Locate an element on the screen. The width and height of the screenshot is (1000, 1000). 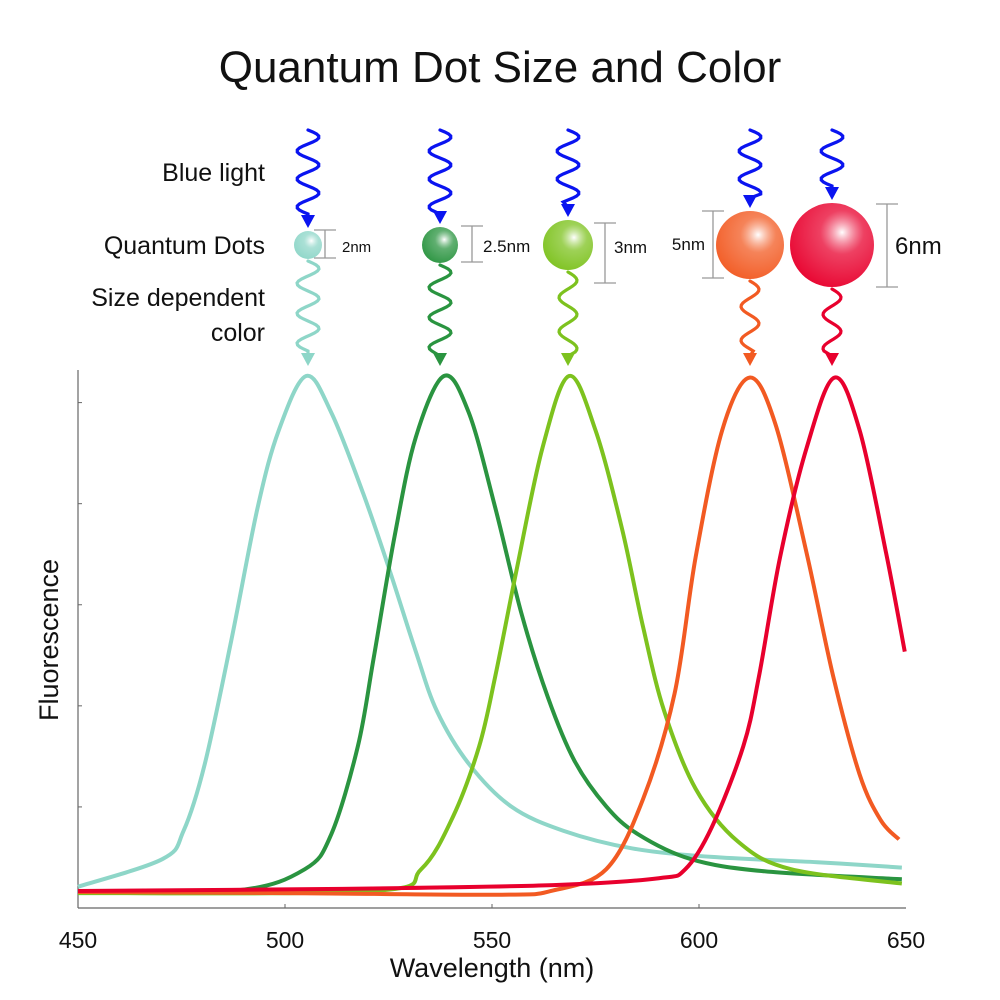
x-tick-label: 650 is located at coordinates (906, 940).